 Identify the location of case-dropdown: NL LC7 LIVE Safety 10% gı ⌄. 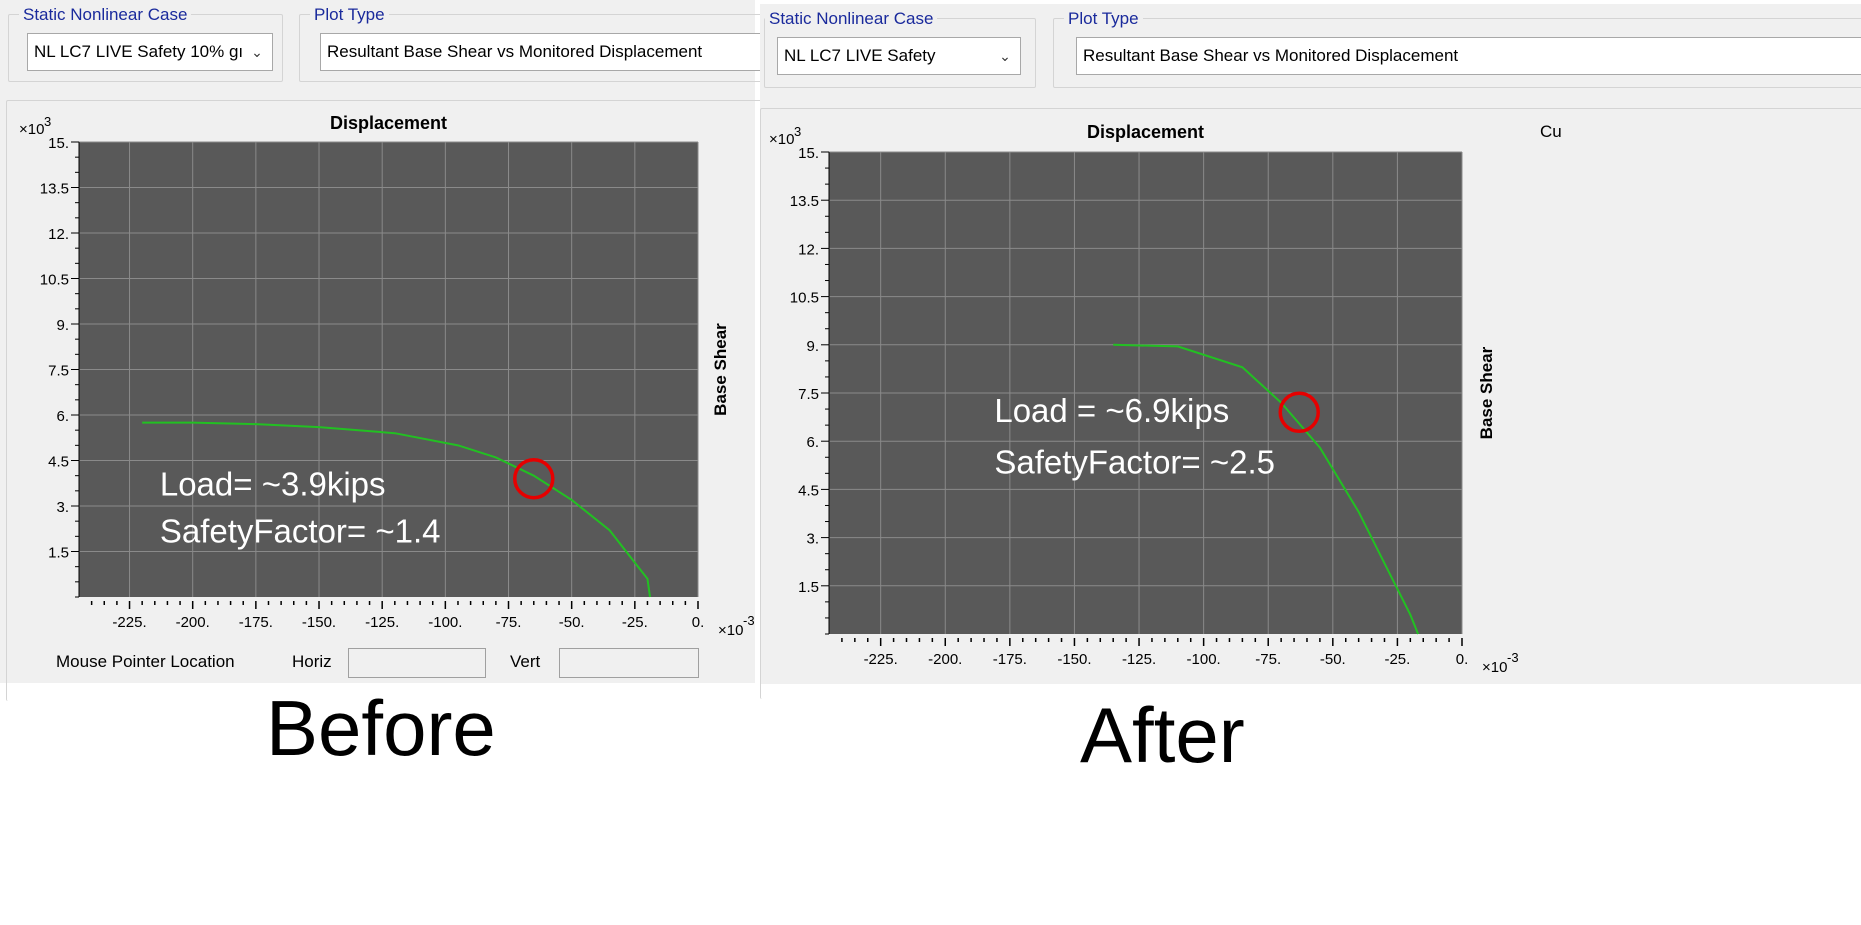
(150, 52).